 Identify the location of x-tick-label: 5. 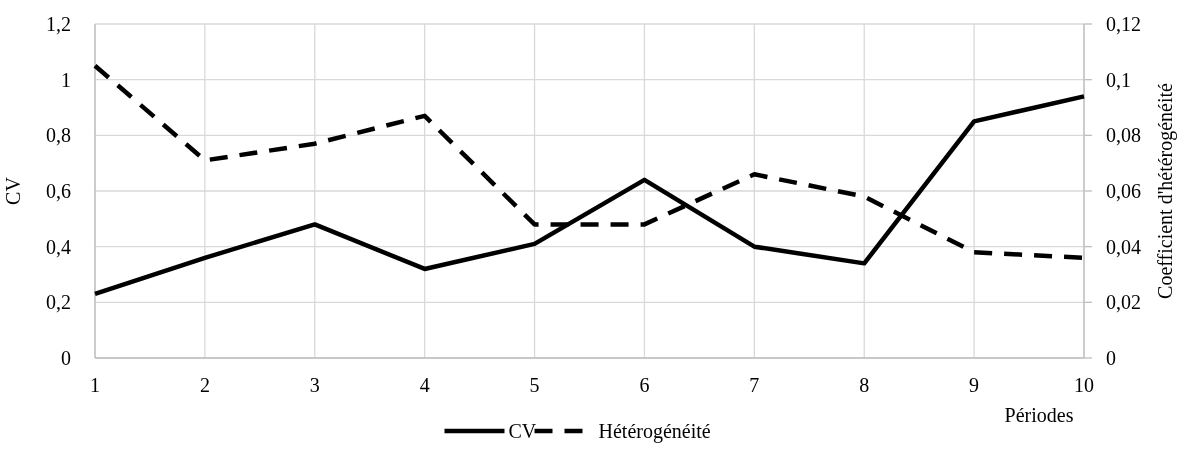
(534, 385).